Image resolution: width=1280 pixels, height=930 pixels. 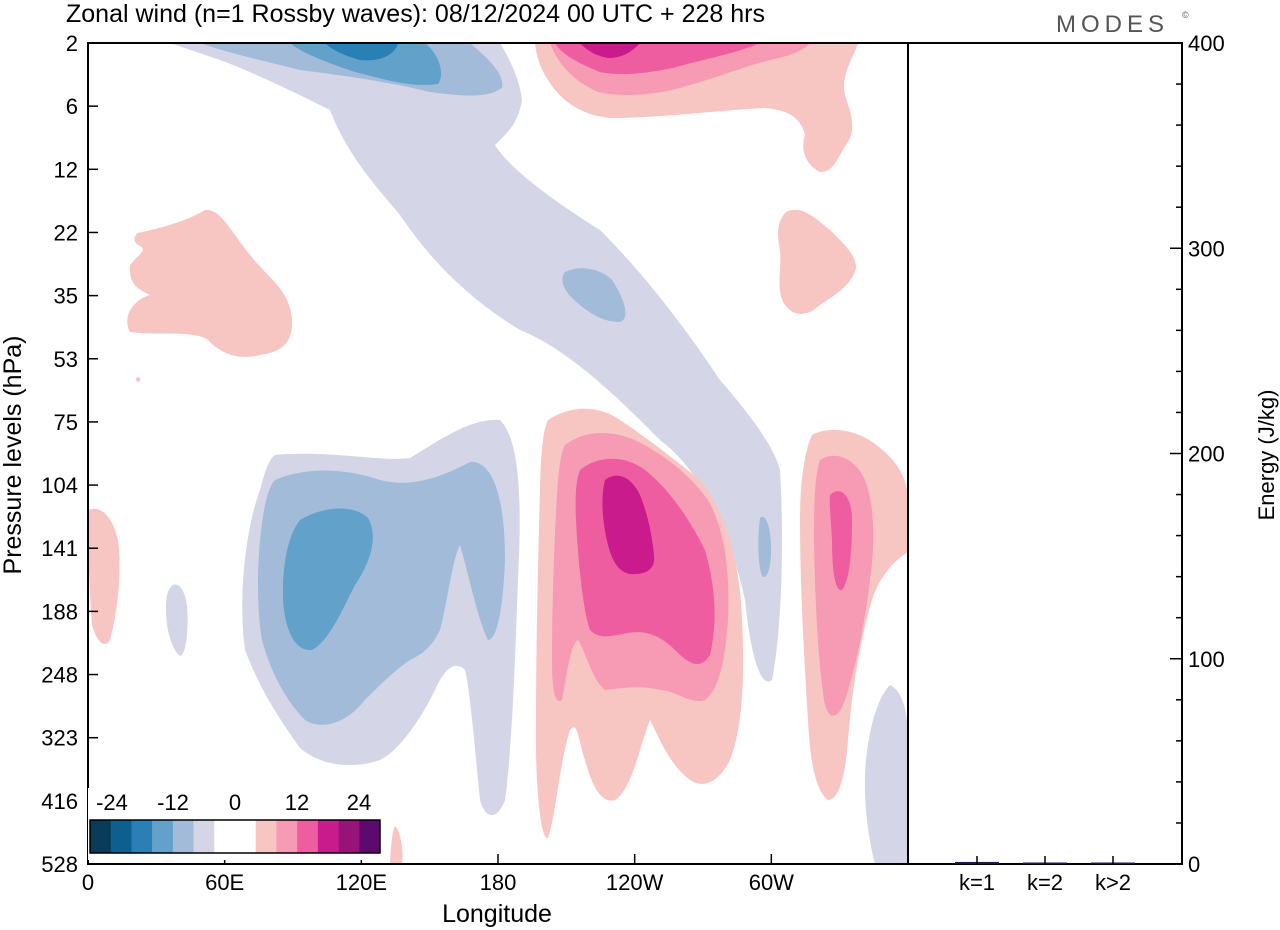 I want to click on contour-pos-left-mid, so click(x=210, y=283).